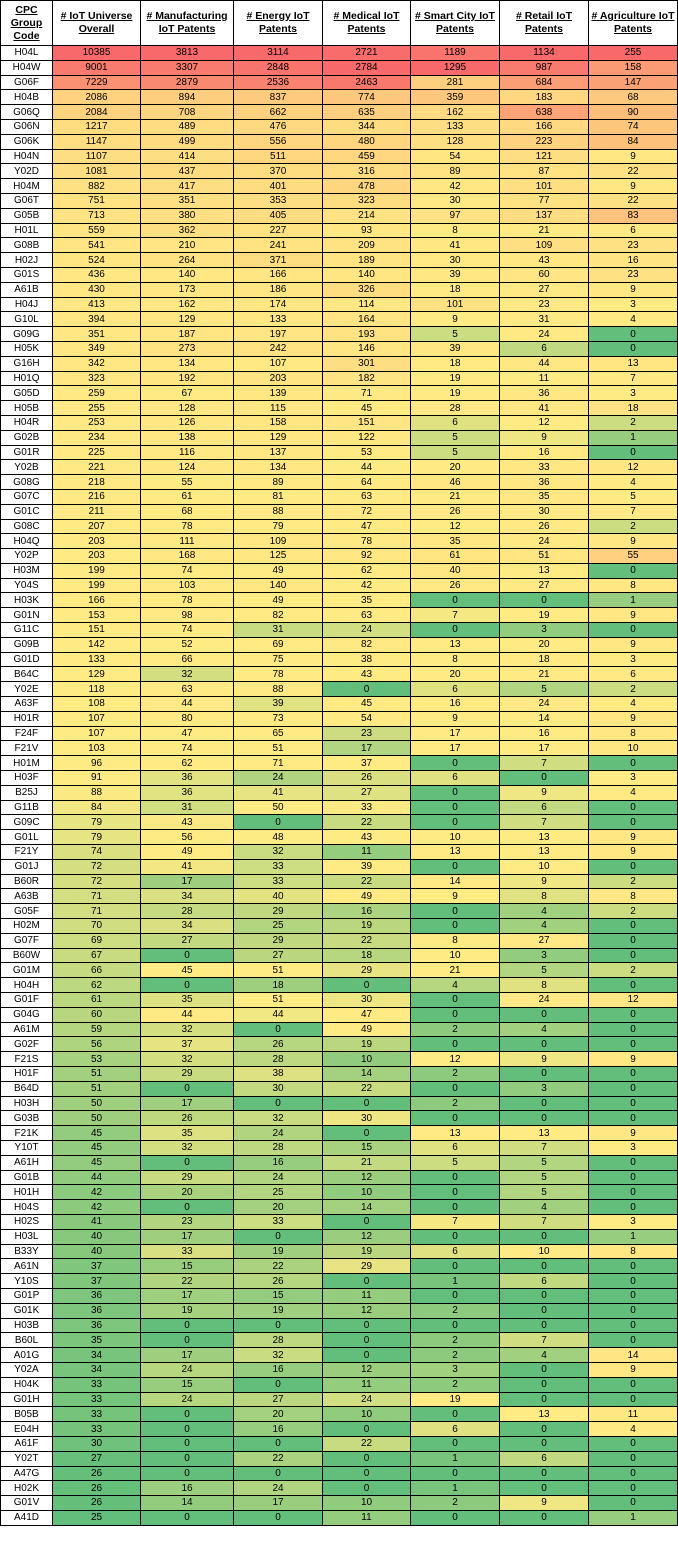 This screenshot has width=678, height=1548. I want to click on cell-energy: 662, so click(278, 112).